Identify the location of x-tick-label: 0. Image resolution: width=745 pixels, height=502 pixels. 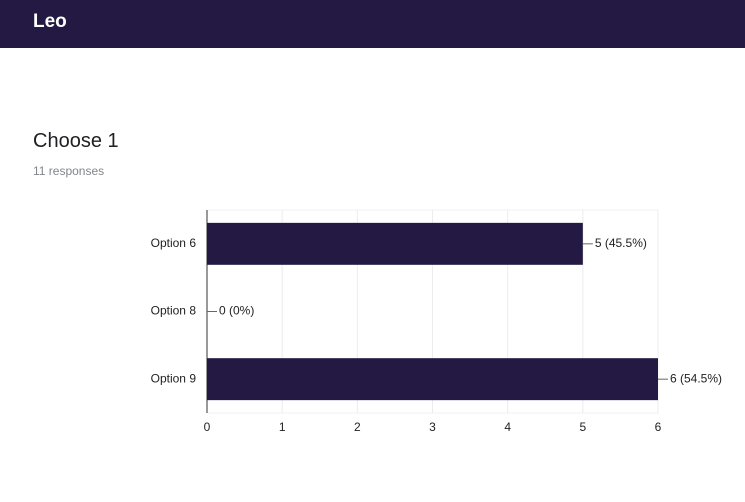
(207, 427).